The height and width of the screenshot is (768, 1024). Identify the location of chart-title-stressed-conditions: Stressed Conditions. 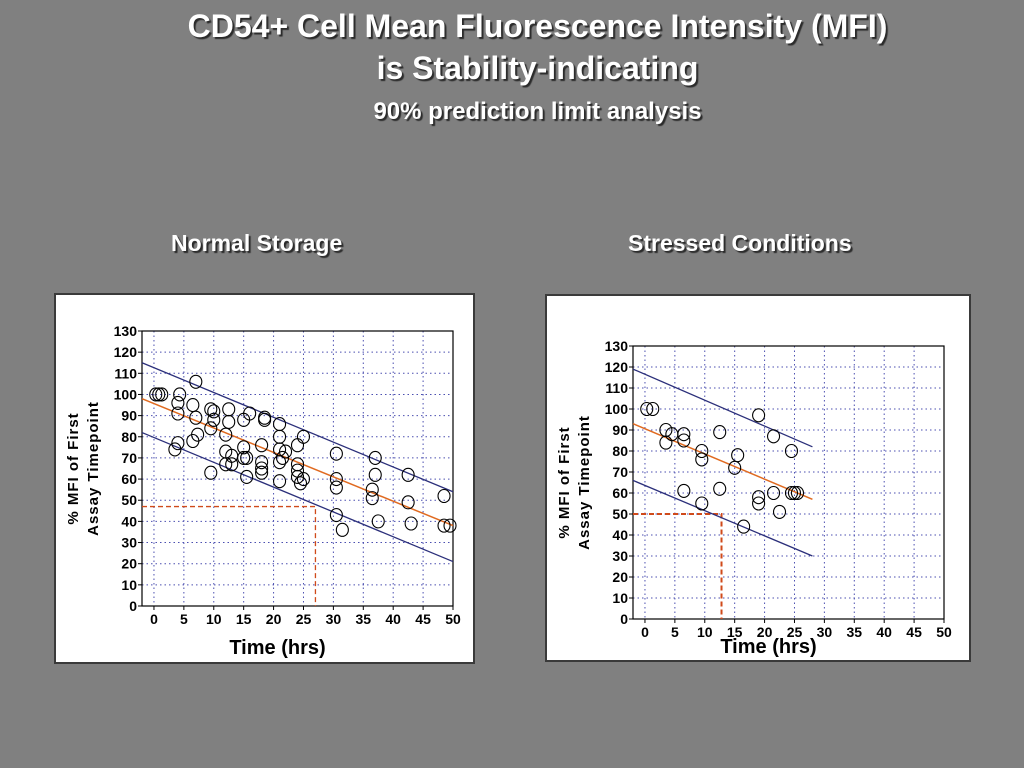
(740, 243).